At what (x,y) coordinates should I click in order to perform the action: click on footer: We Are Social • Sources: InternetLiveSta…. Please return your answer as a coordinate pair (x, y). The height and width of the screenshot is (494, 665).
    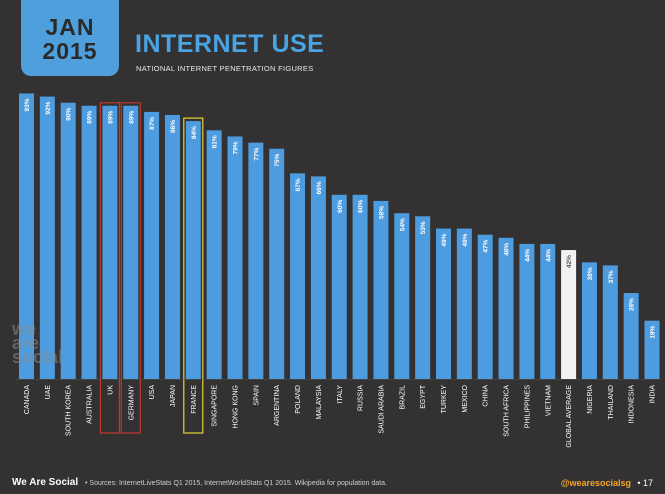
    Looking at the image, I should click on (332, 485).